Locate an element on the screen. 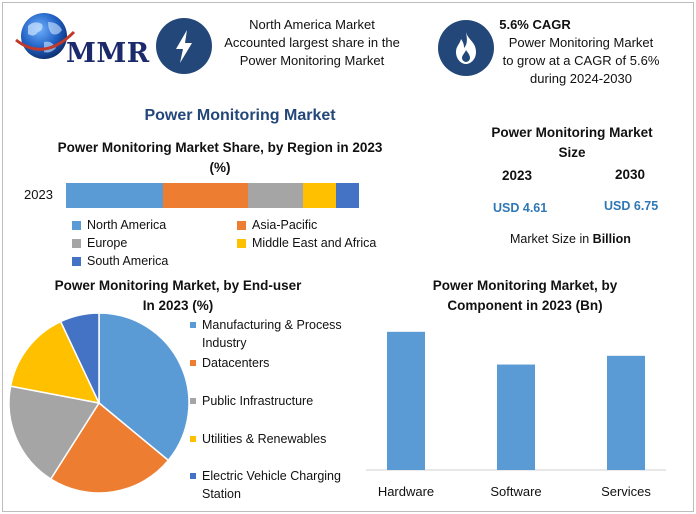 The image size is (696, 514). pie-legend-item: Public Infrastructure is located at coordinates (257, 401).